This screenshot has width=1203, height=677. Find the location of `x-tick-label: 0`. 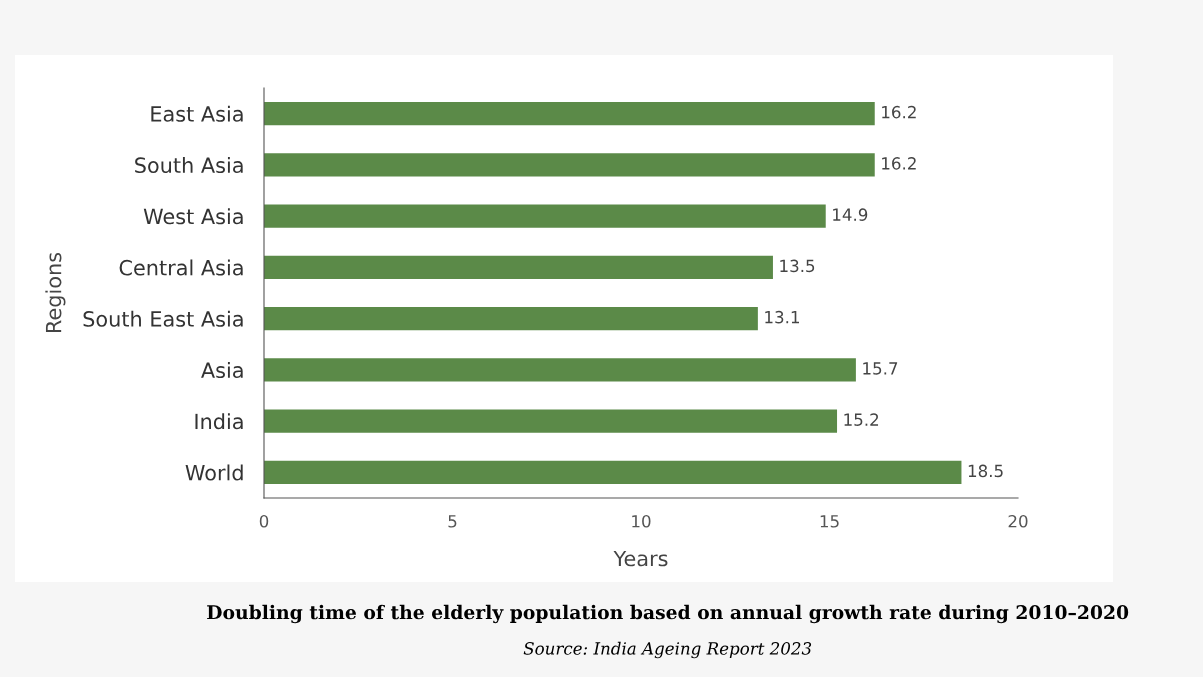

x-tick-label: 0 is located at coordinates (264, 521).